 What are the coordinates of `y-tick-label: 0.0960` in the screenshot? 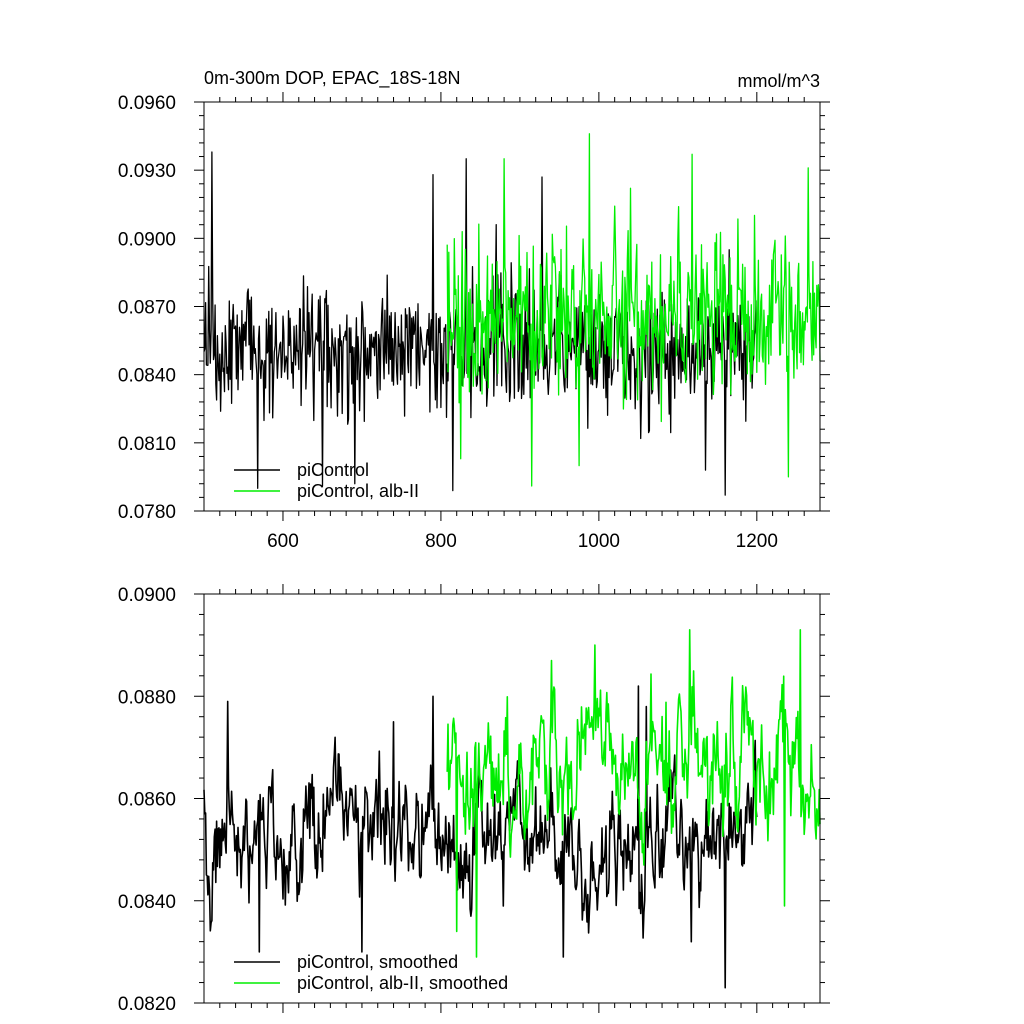 It's located at (147, 103).